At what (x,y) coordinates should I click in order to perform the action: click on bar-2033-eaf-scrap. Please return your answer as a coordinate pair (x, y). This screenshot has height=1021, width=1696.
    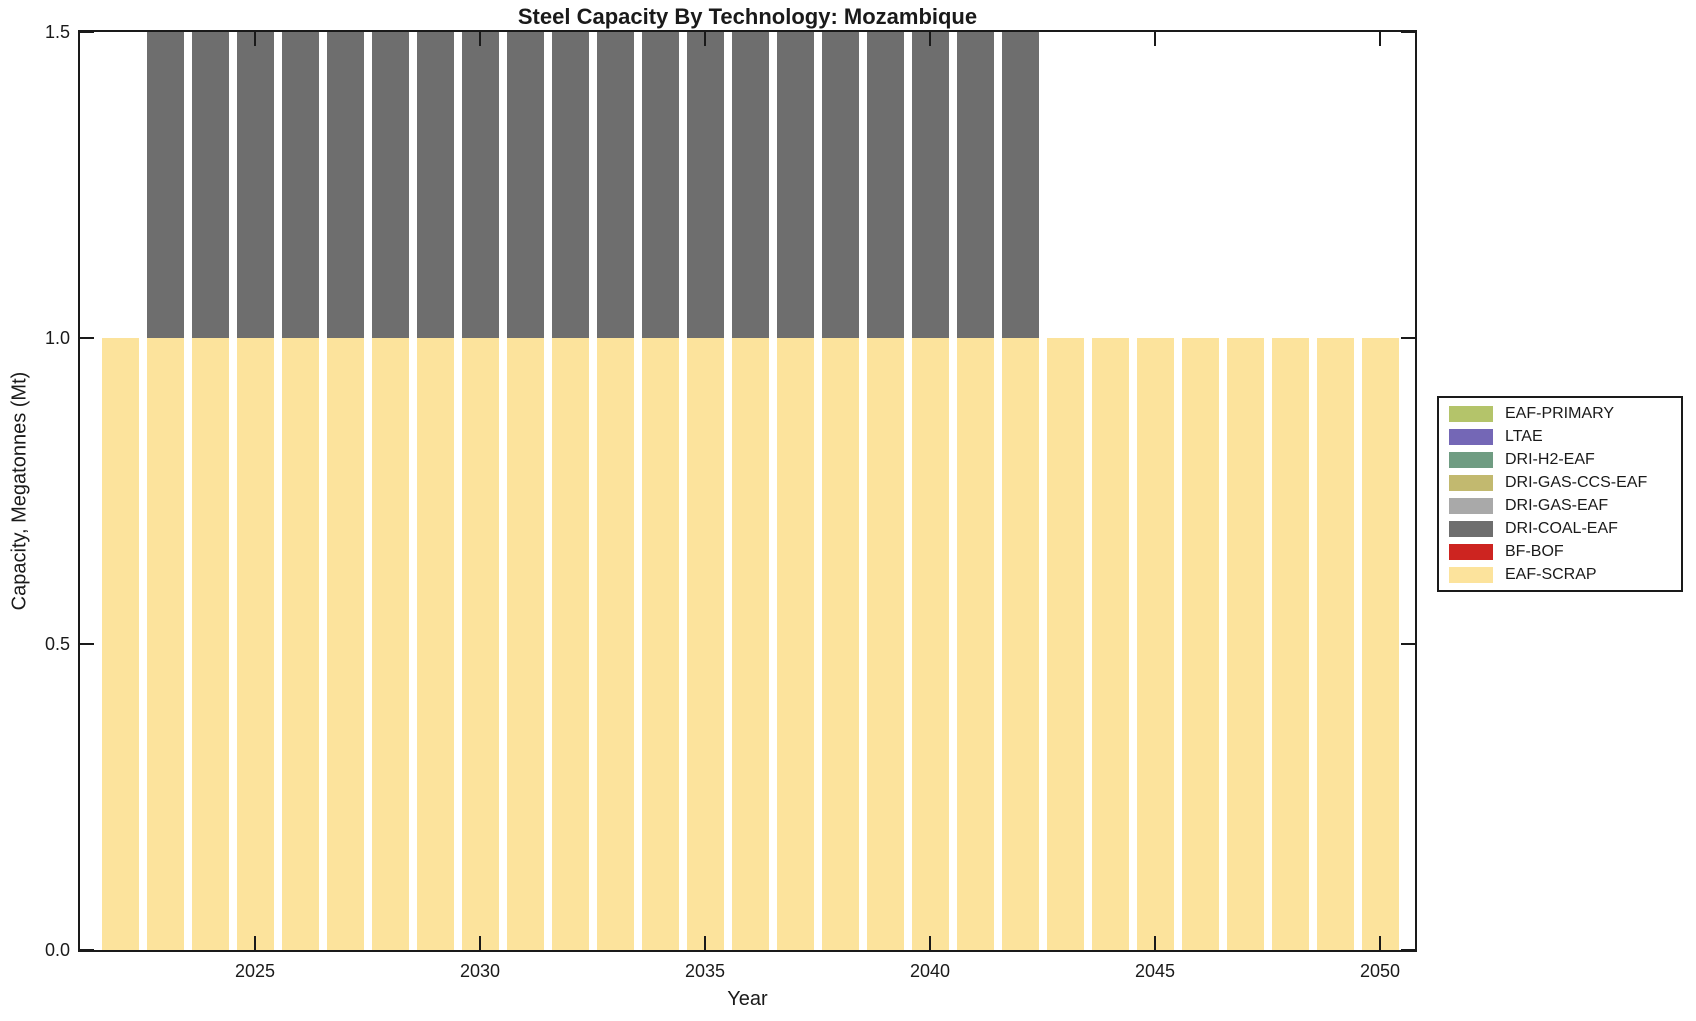
    Looking at the image, I should click on (615, 644).